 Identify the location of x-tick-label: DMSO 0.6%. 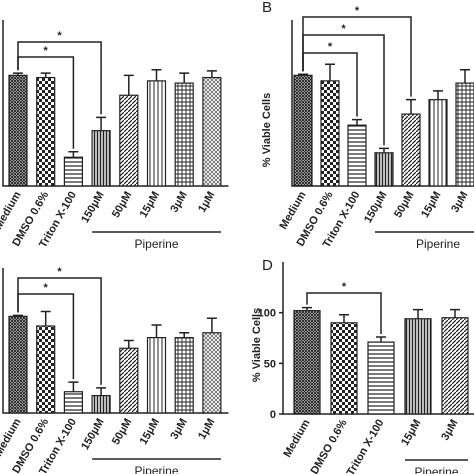
(329, 445).